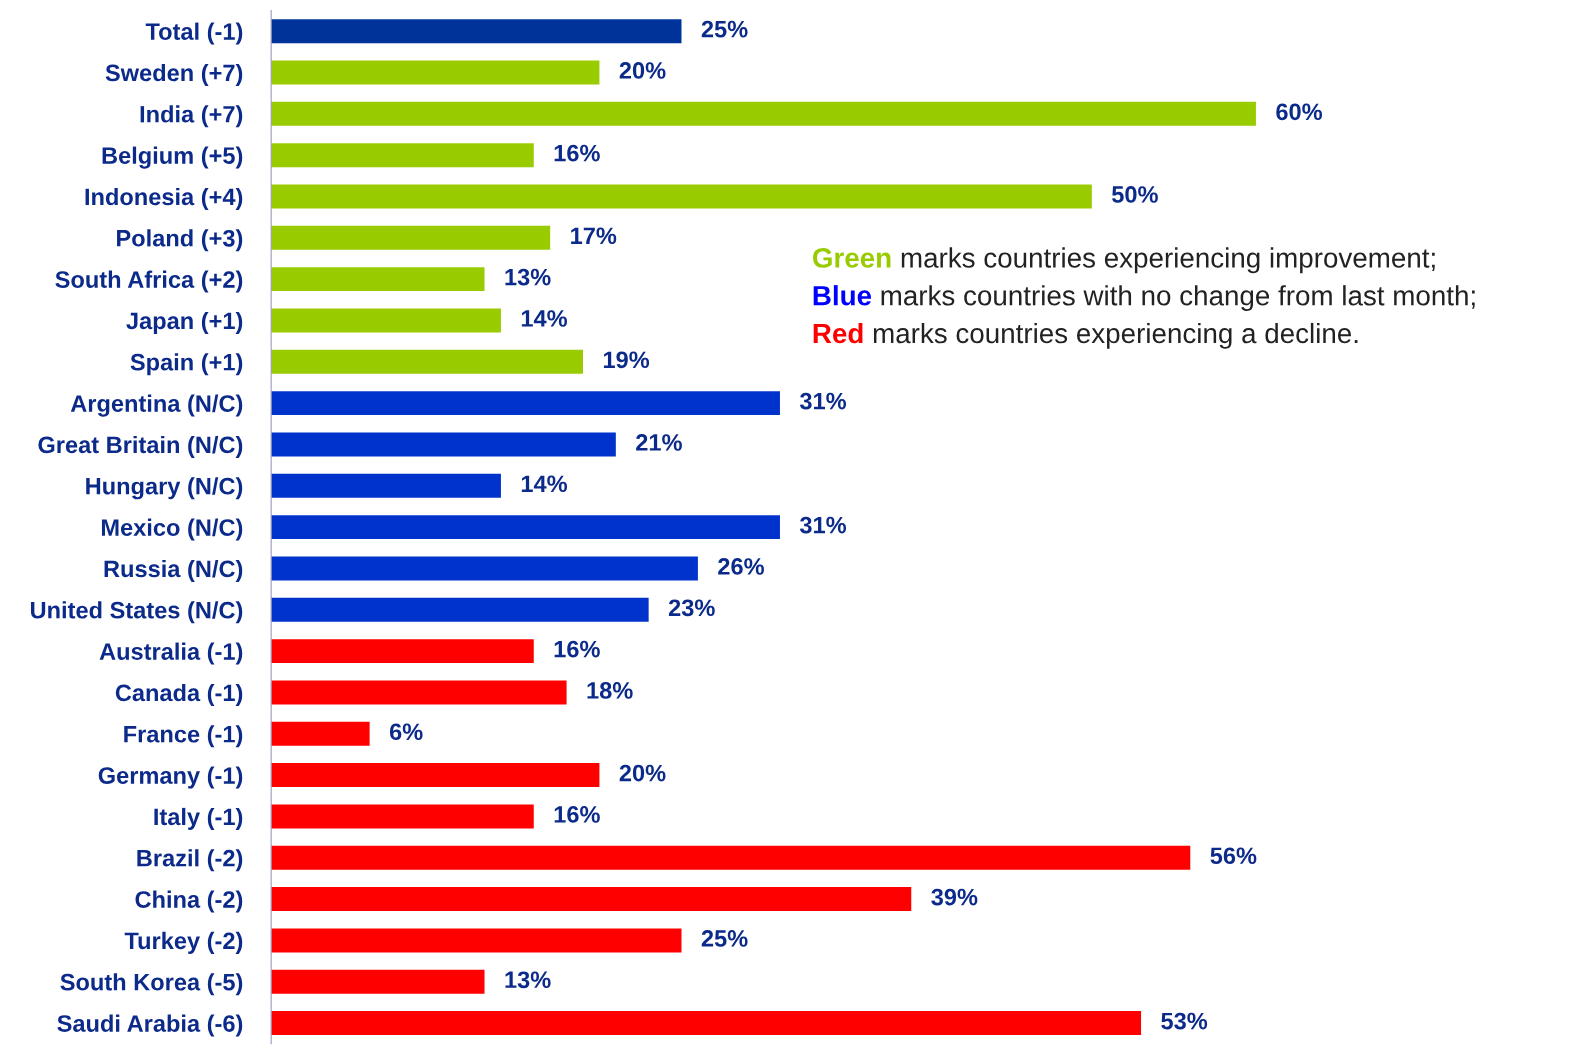 This screenshot has width=1595, height=1049. Describe the element at coordinates (194, 33) in the screenshot. I see `y-tick-label: Total (-1)` at that location.